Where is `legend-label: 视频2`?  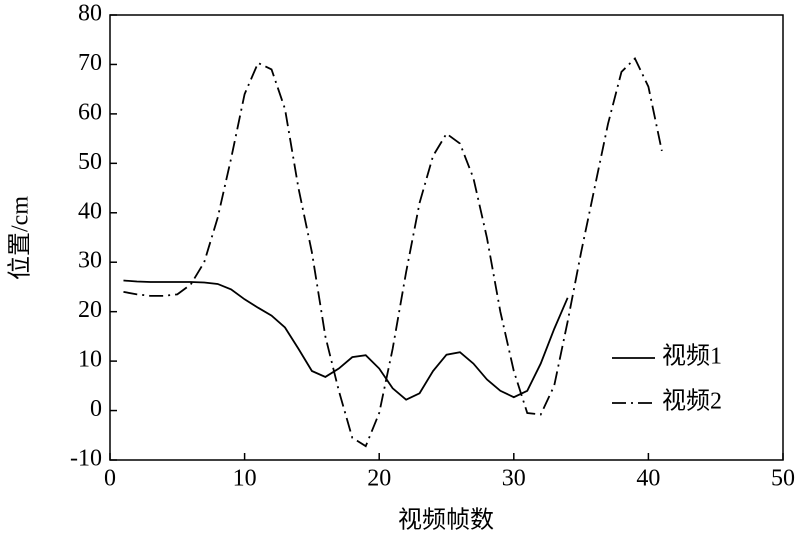 legend-label: 视频2 is located at coordinates (692, 401).